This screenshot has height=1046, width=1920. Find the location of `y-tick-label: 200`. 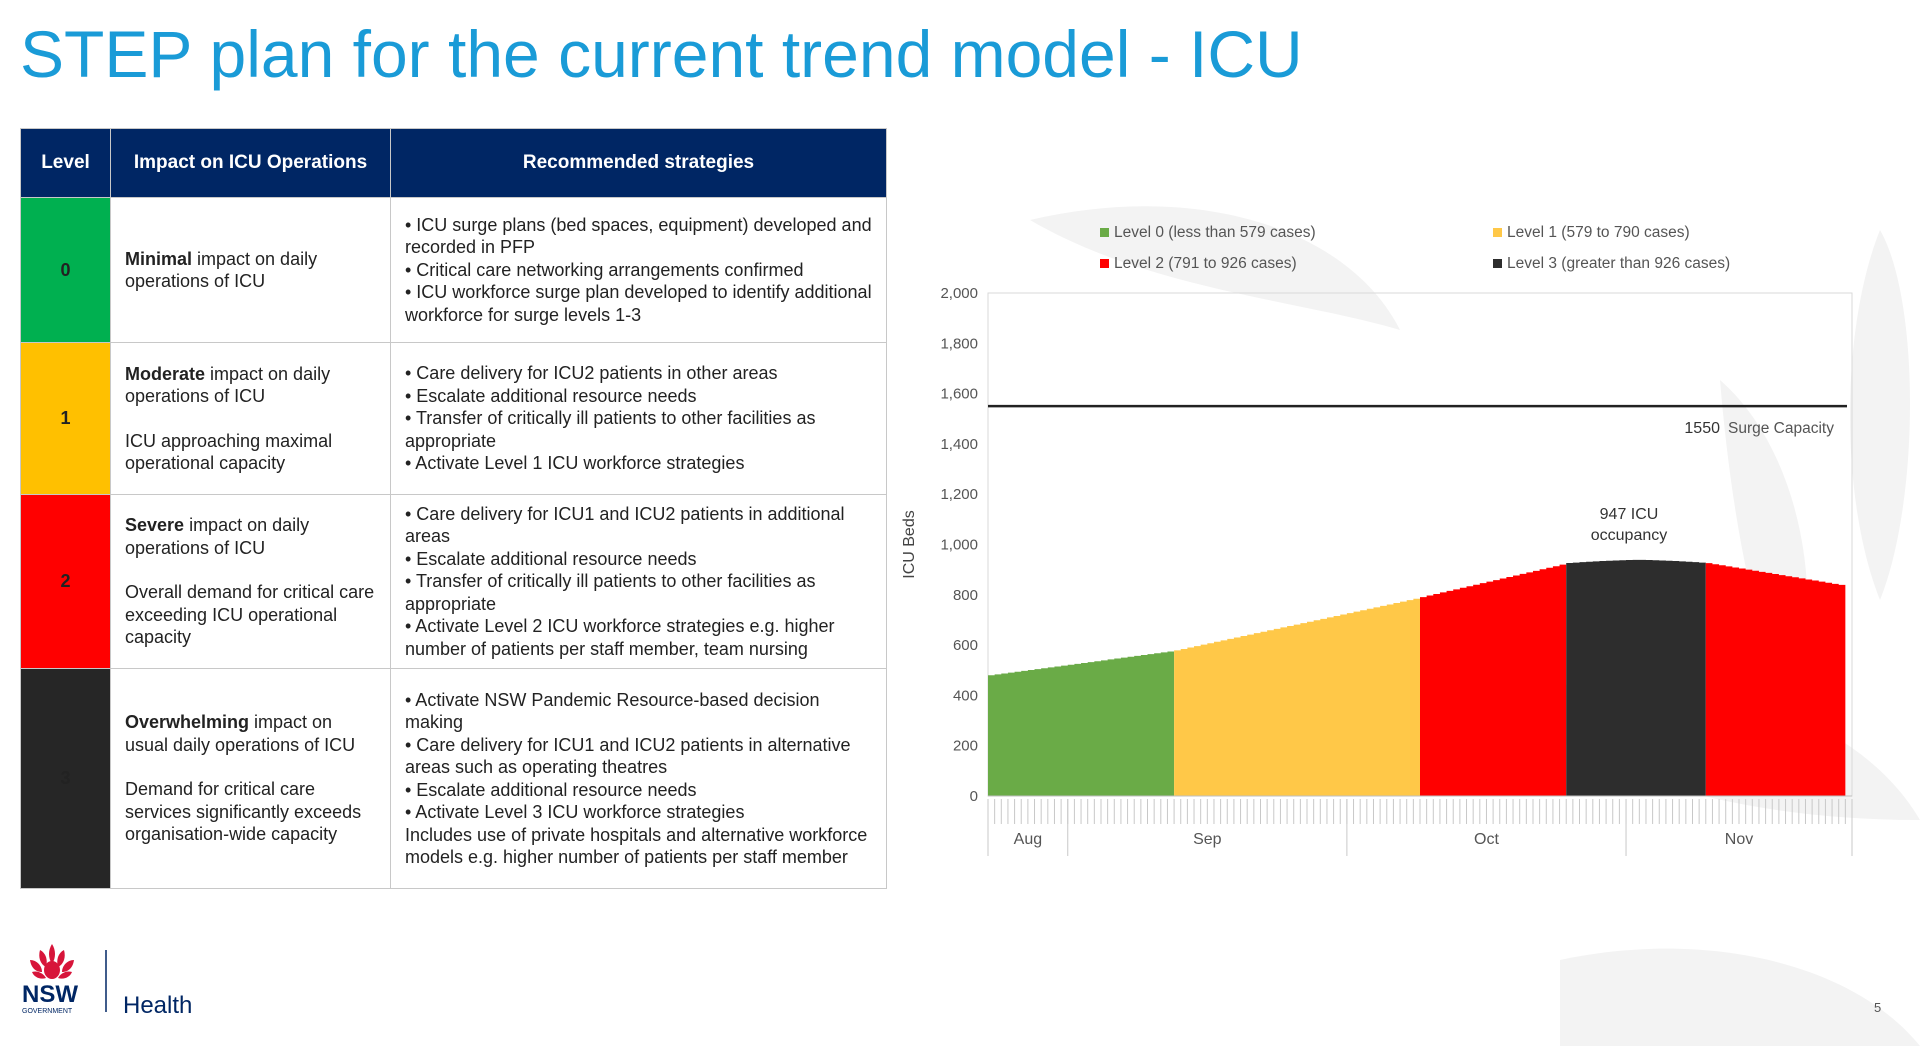

y-tick-label: 200 is located at coordinates (965, 746).